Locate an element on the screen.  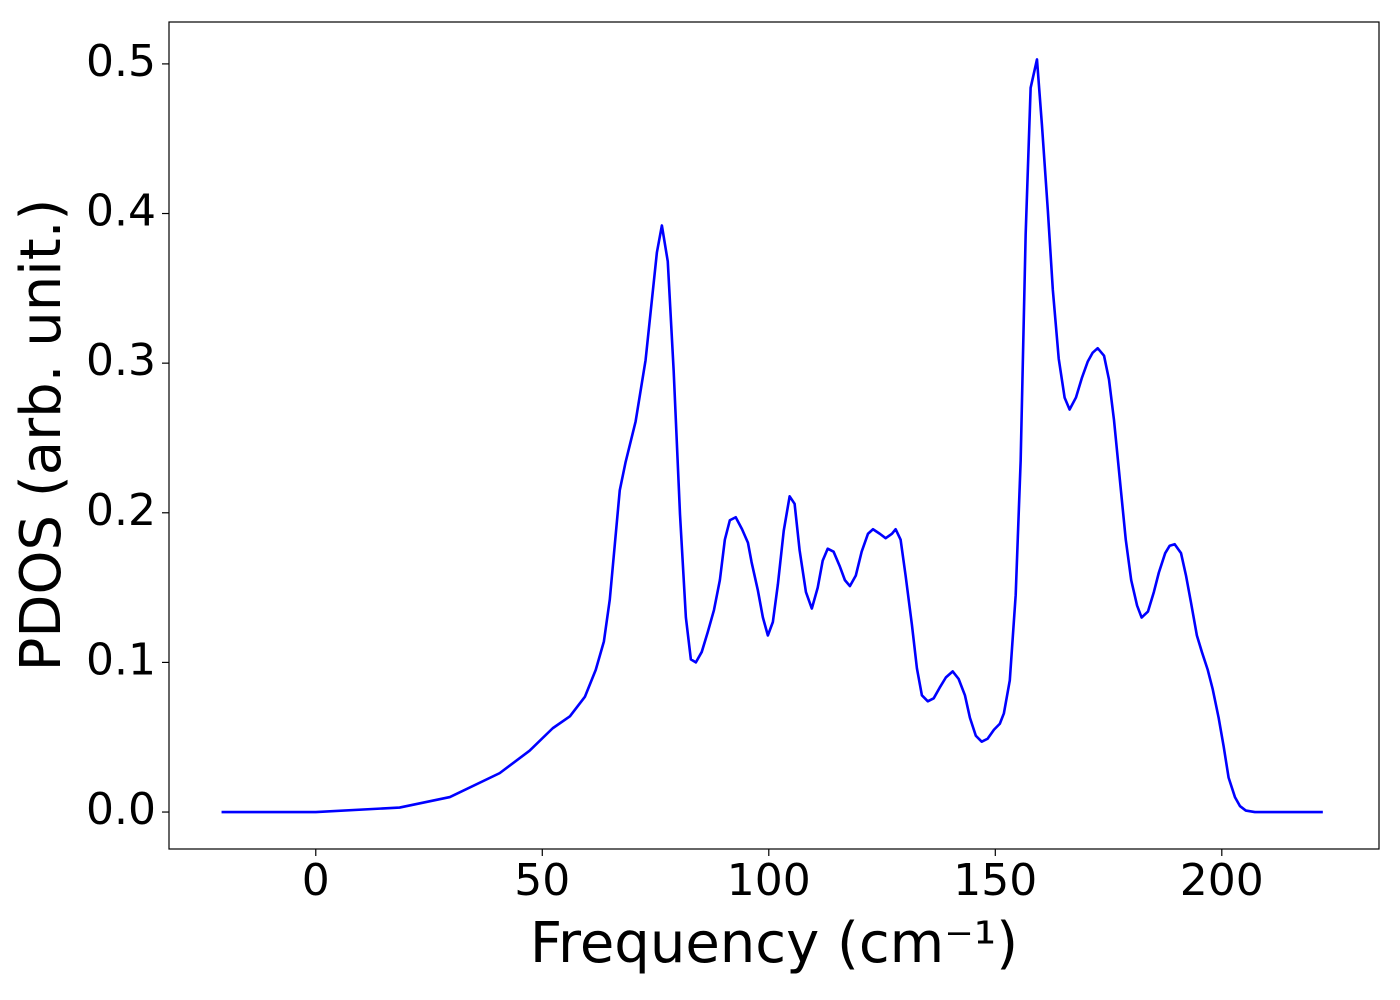
y-tick-label: 0.2 is located at coordinates (121, 510).